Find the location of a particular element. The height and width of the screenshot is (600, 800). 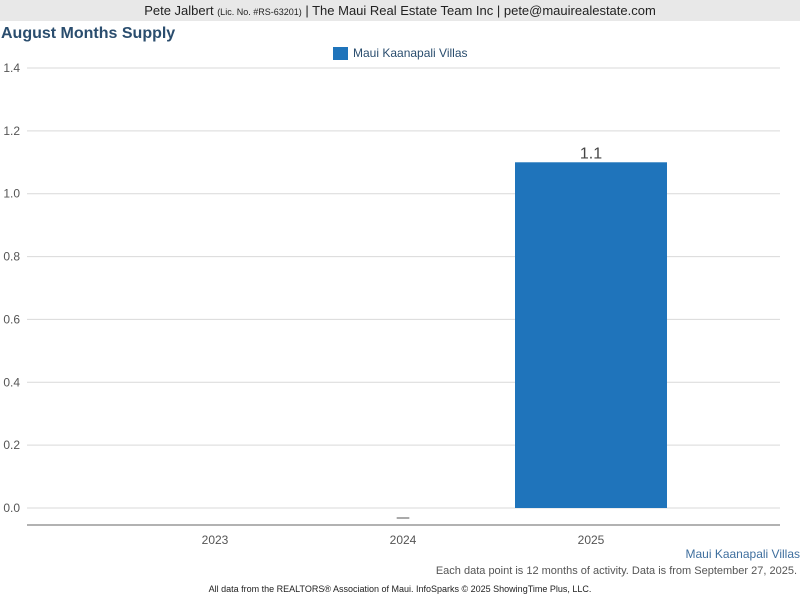

legend-swatch is located at coordinates (340, 53).